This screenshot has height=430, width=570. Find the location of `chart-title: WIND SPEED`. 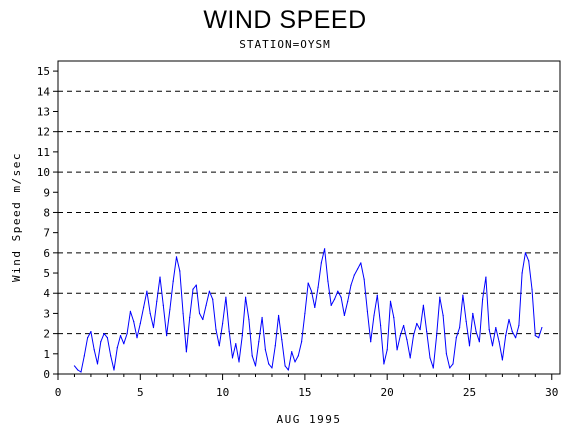

chart-title: WIND SPEED is located at coordinates (285, 20).